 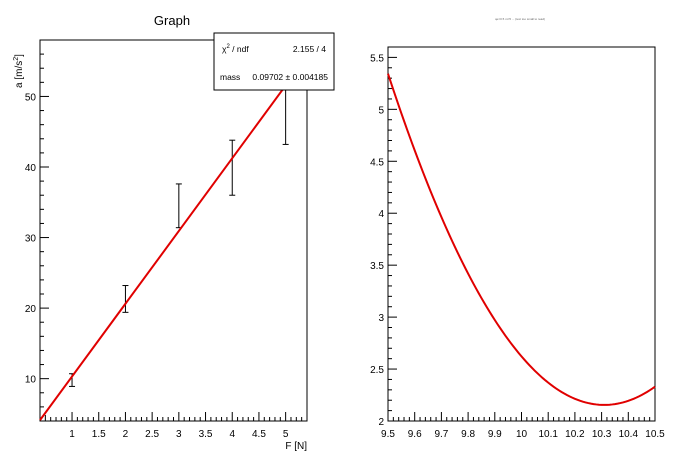 What do you see at coordinates (548, 434) in the screenshot?
I see `x-tick-label: 10.1` at bounding box center [548, 434].